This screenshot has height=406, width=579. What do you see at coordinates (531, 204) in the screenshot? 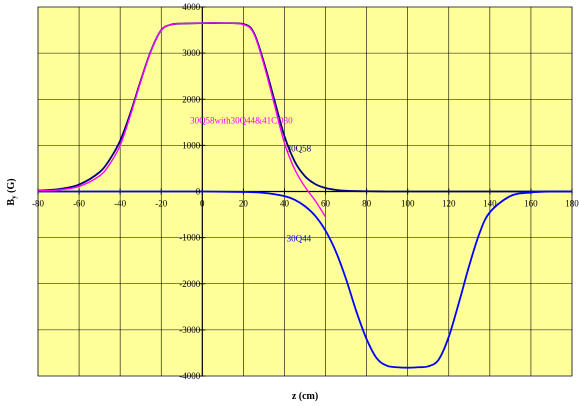
I see `x-tick-label: 160` at bounding box center [531, 204].